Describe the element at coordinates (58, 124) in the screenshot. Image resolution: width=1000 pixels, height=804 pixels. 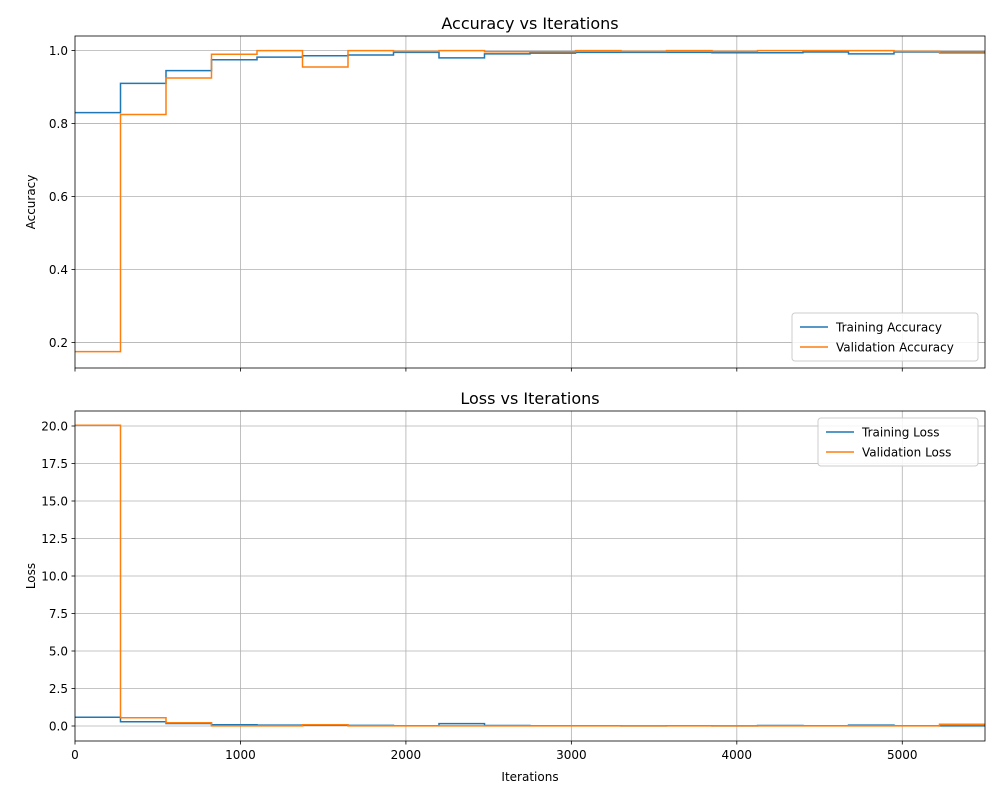
I see `y-tick-label: 0.8` at that location.